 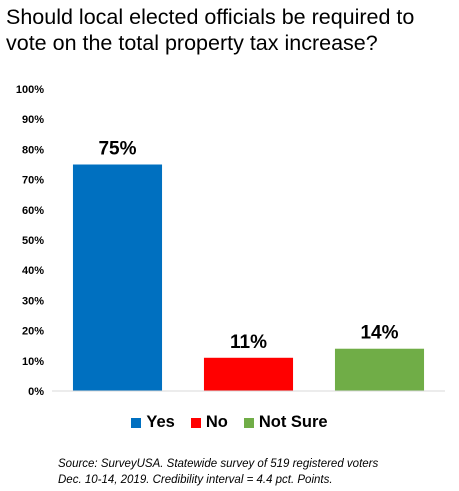 I want to click on legend-item-no: No, so click(x=209, y=422).